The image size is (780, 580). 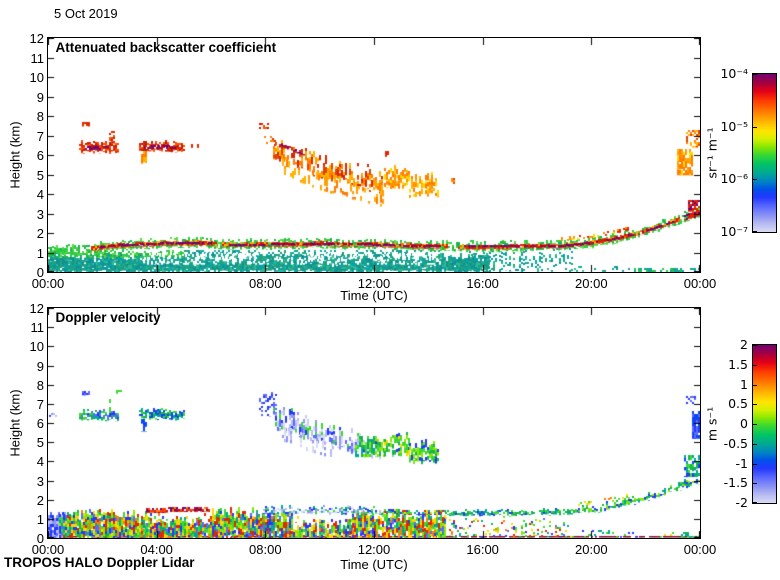 I want to click on date-label: 5 Oct 2019, so click(x=86, y=13).